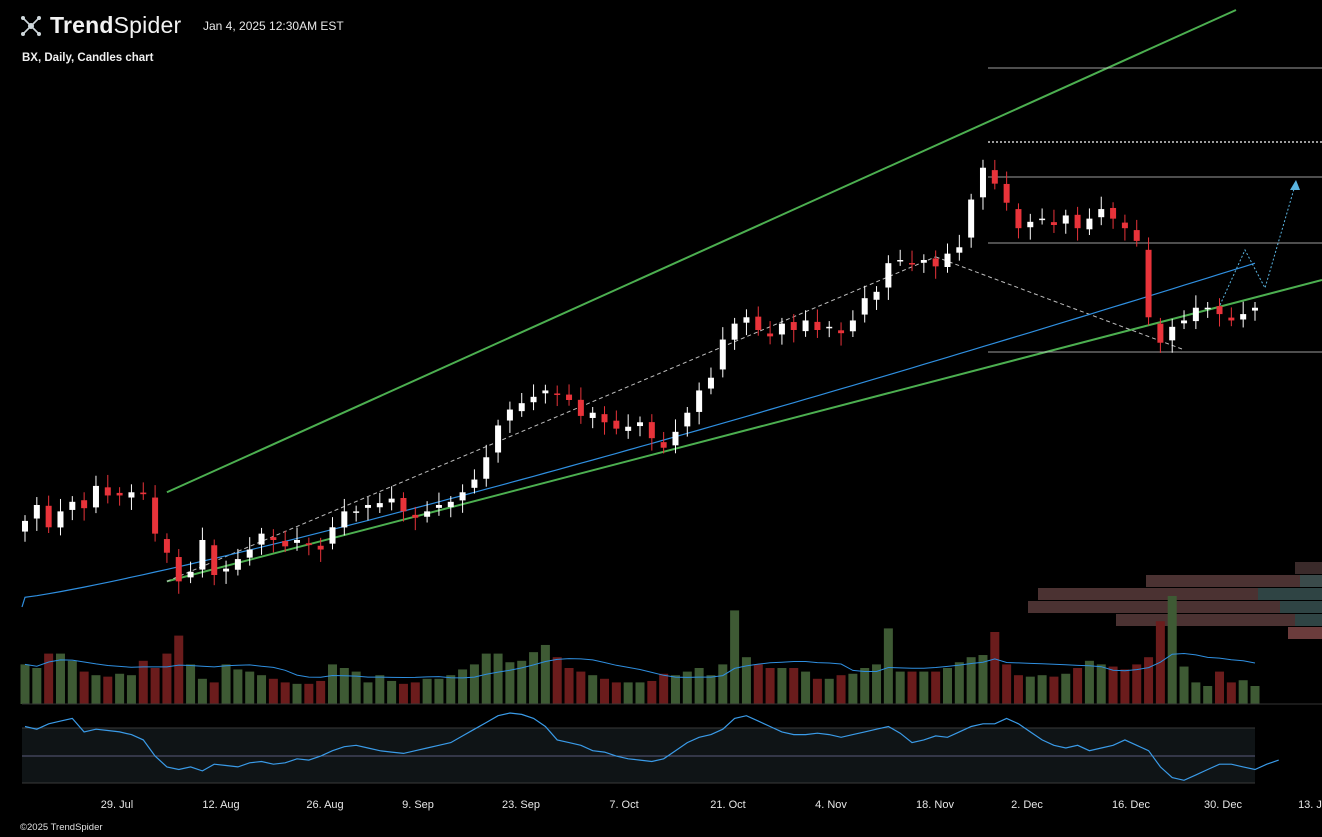 This screenshot has height=837, width=1322. I want to click on rsi-line, so click(651, 746).